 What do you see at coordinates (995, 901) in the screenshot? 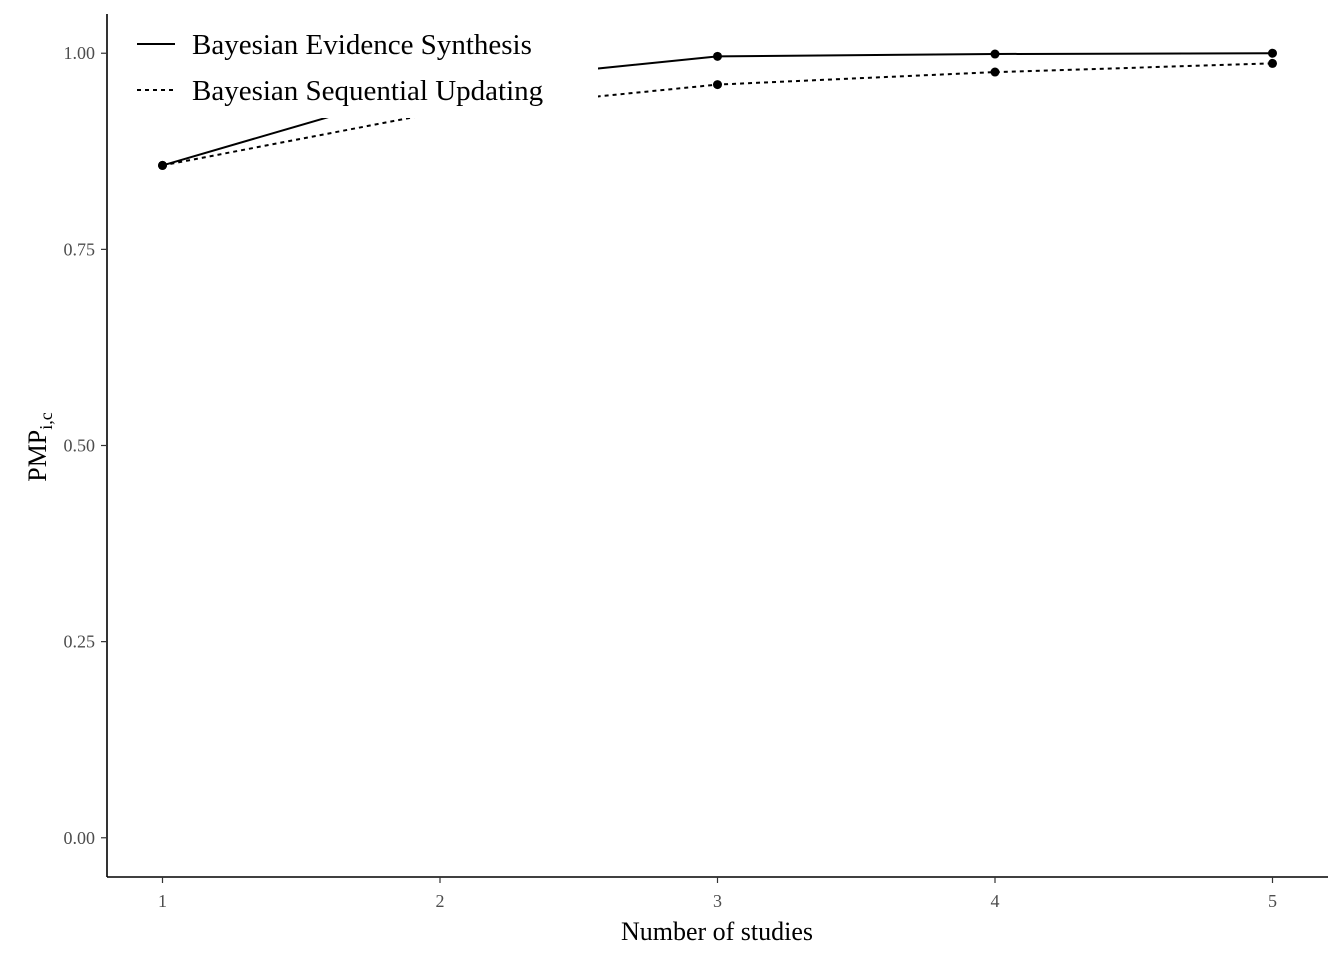
I see `x-tick-label: 4` at bounding box center [995, 901].